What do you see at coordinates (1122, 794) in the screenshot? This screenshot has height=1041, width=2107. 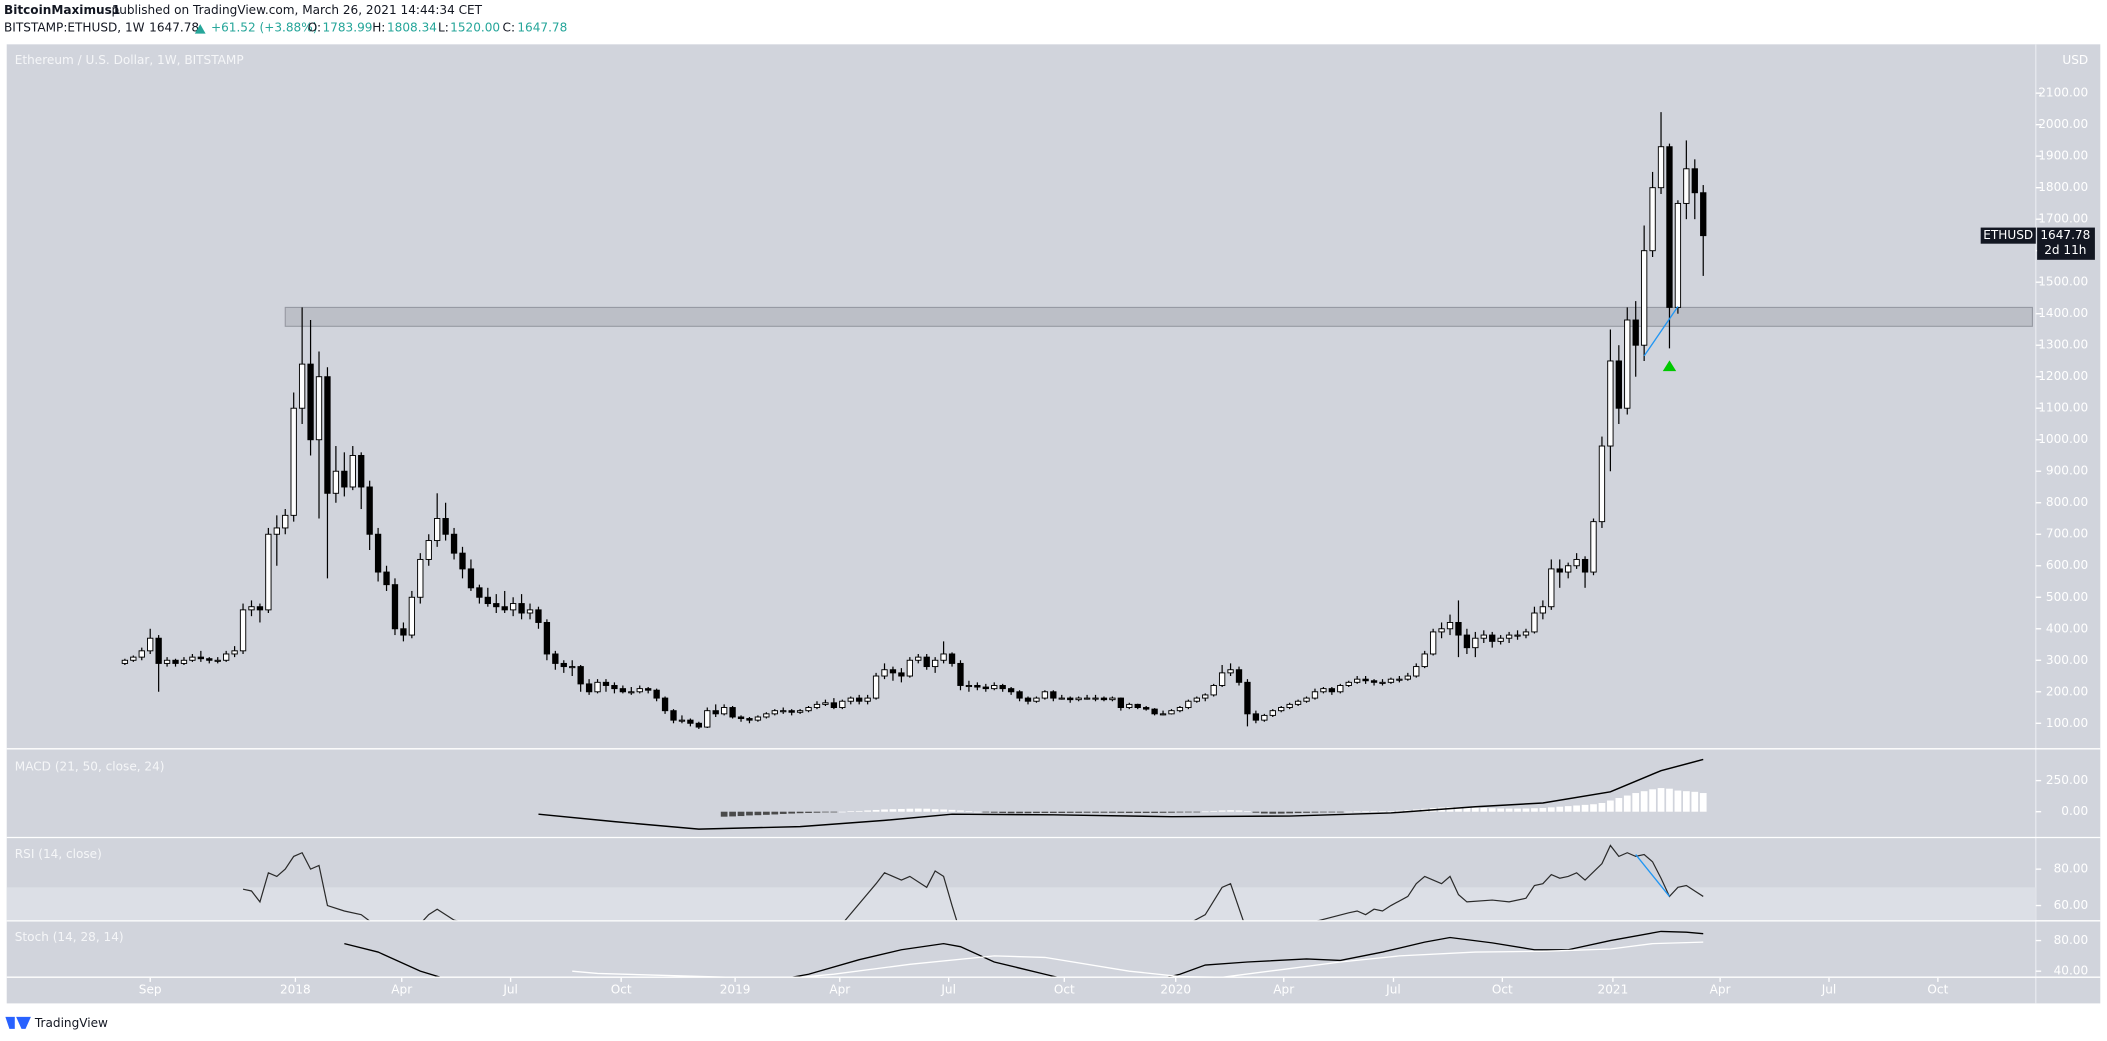 I see `macd-pane` at bounding box center [1122, 794].